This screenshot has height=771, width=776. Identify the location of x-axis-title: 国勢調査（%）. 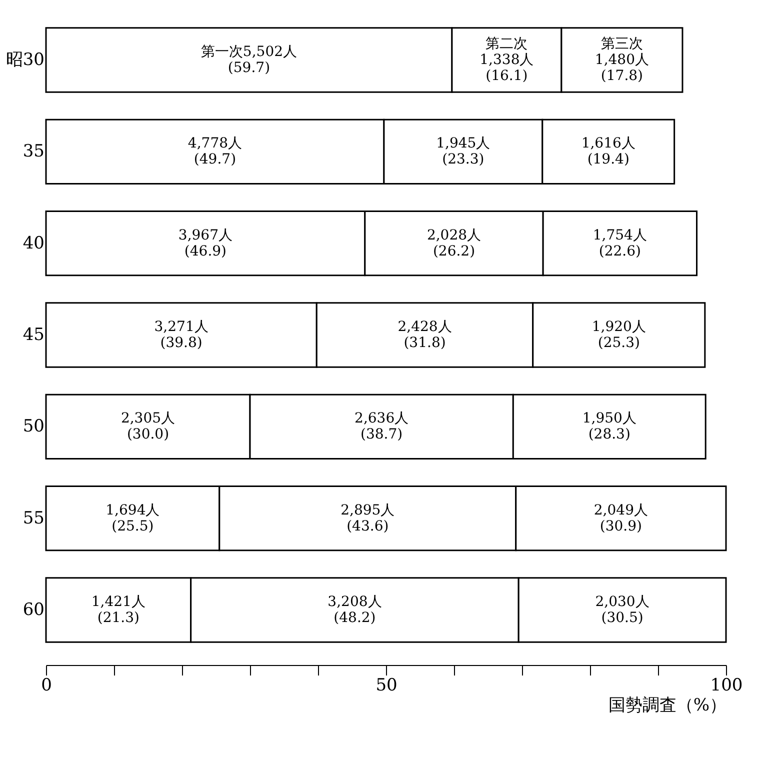
(667, 706).